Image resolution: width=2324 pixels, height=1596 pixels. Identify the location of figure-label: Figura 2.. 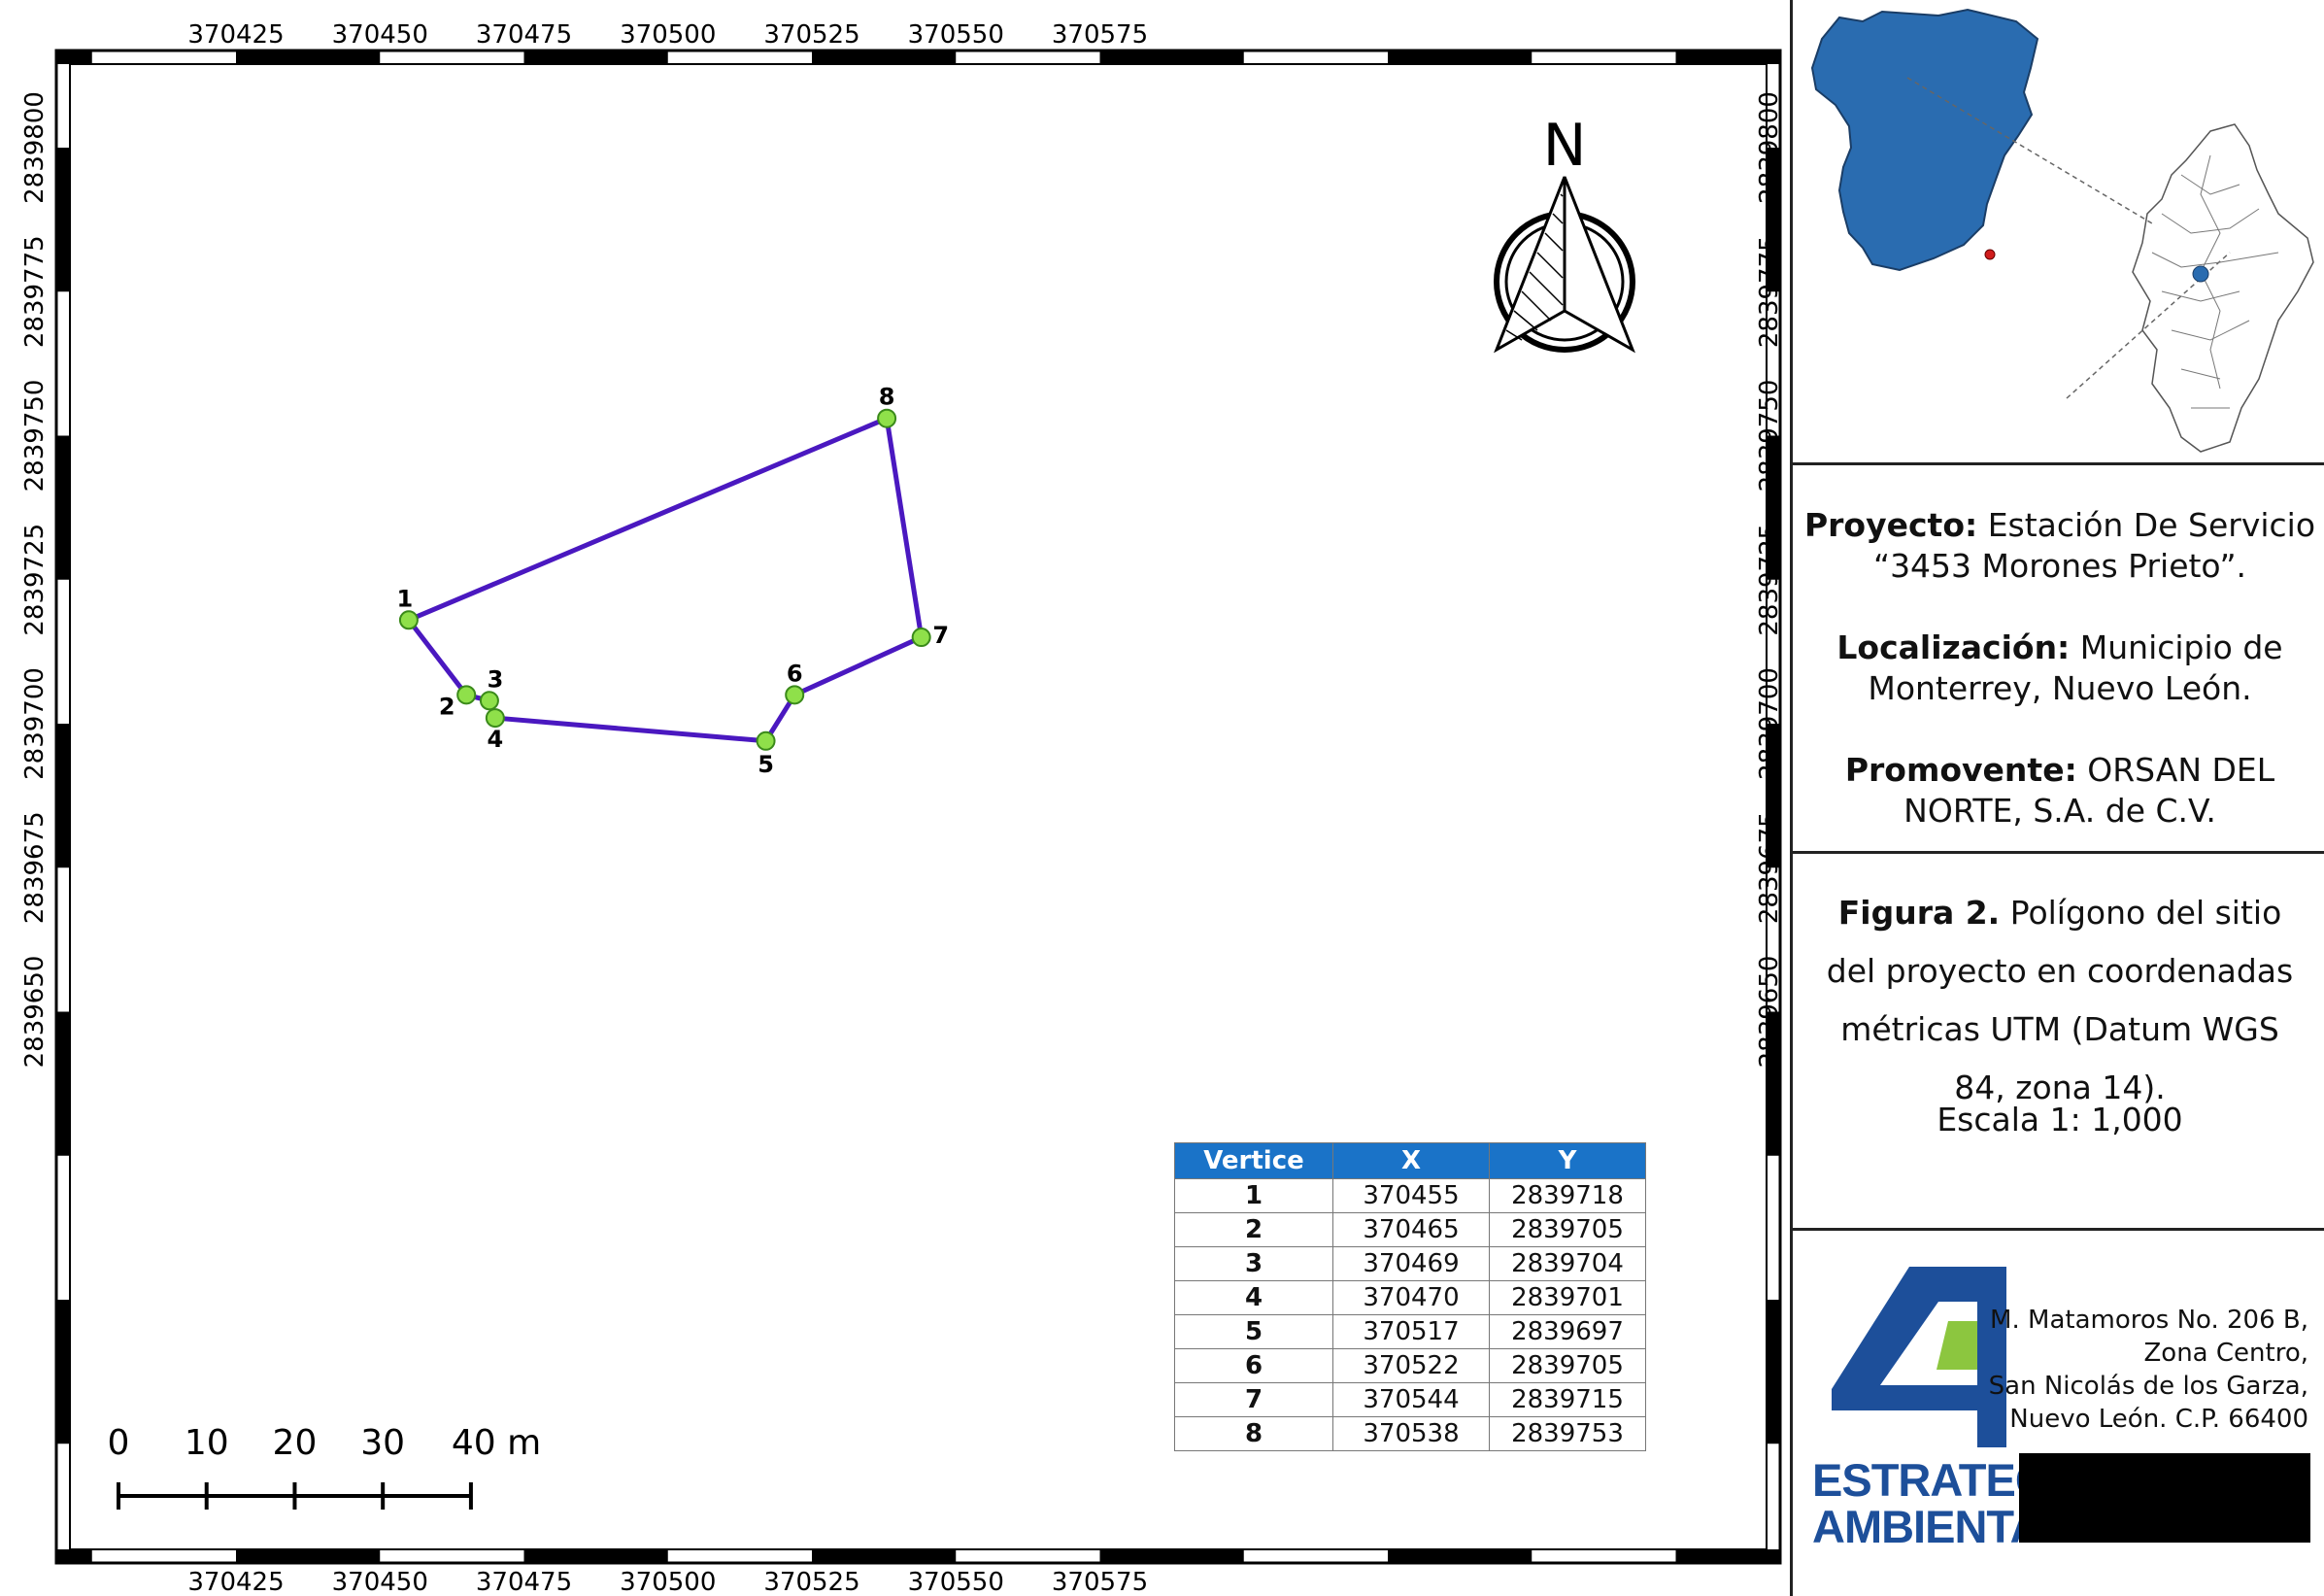
(1919, 913).